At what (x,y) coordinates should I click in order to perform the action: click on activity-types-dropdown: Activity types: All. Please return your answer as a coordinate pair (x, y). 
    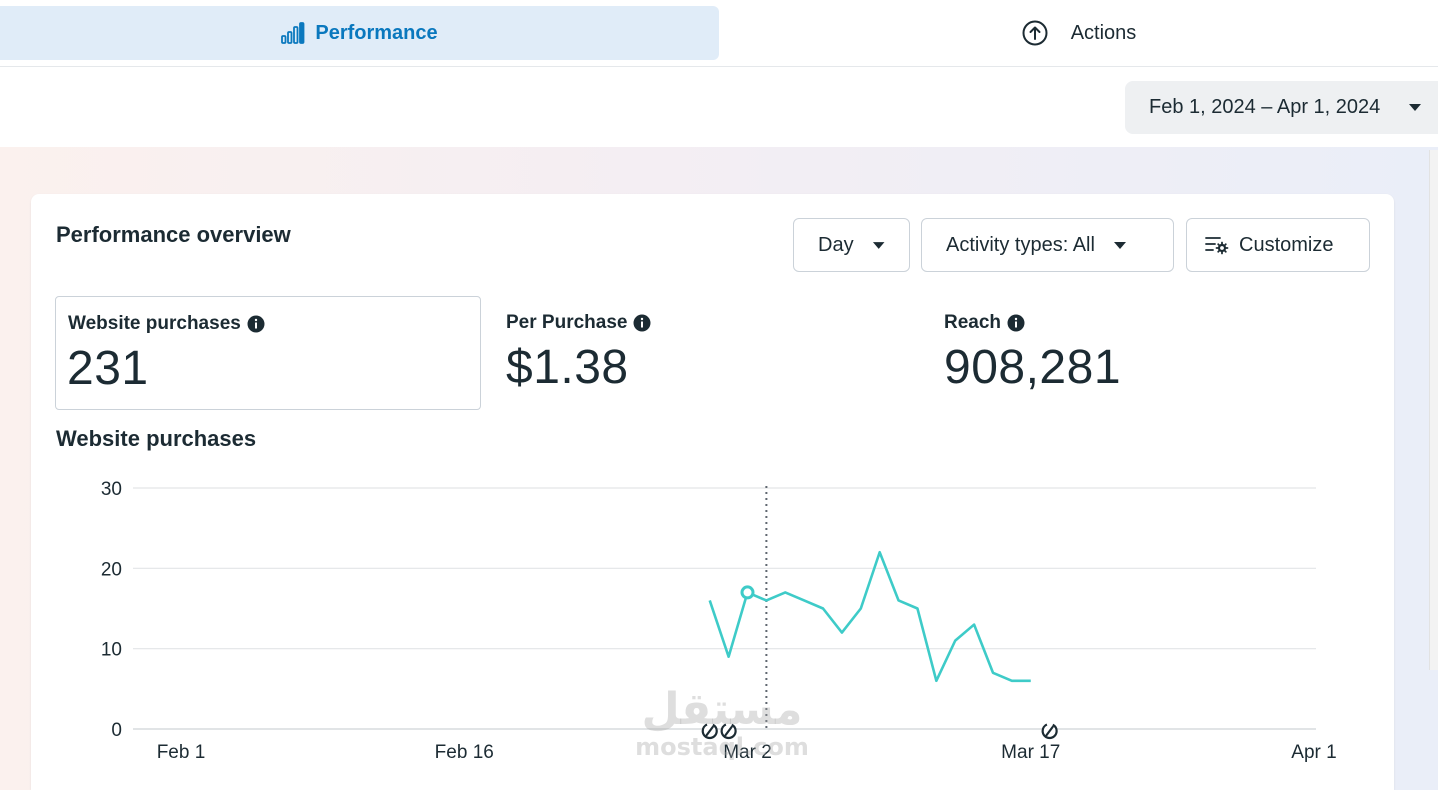
    Looking at the image, I should click on (1047, 245).